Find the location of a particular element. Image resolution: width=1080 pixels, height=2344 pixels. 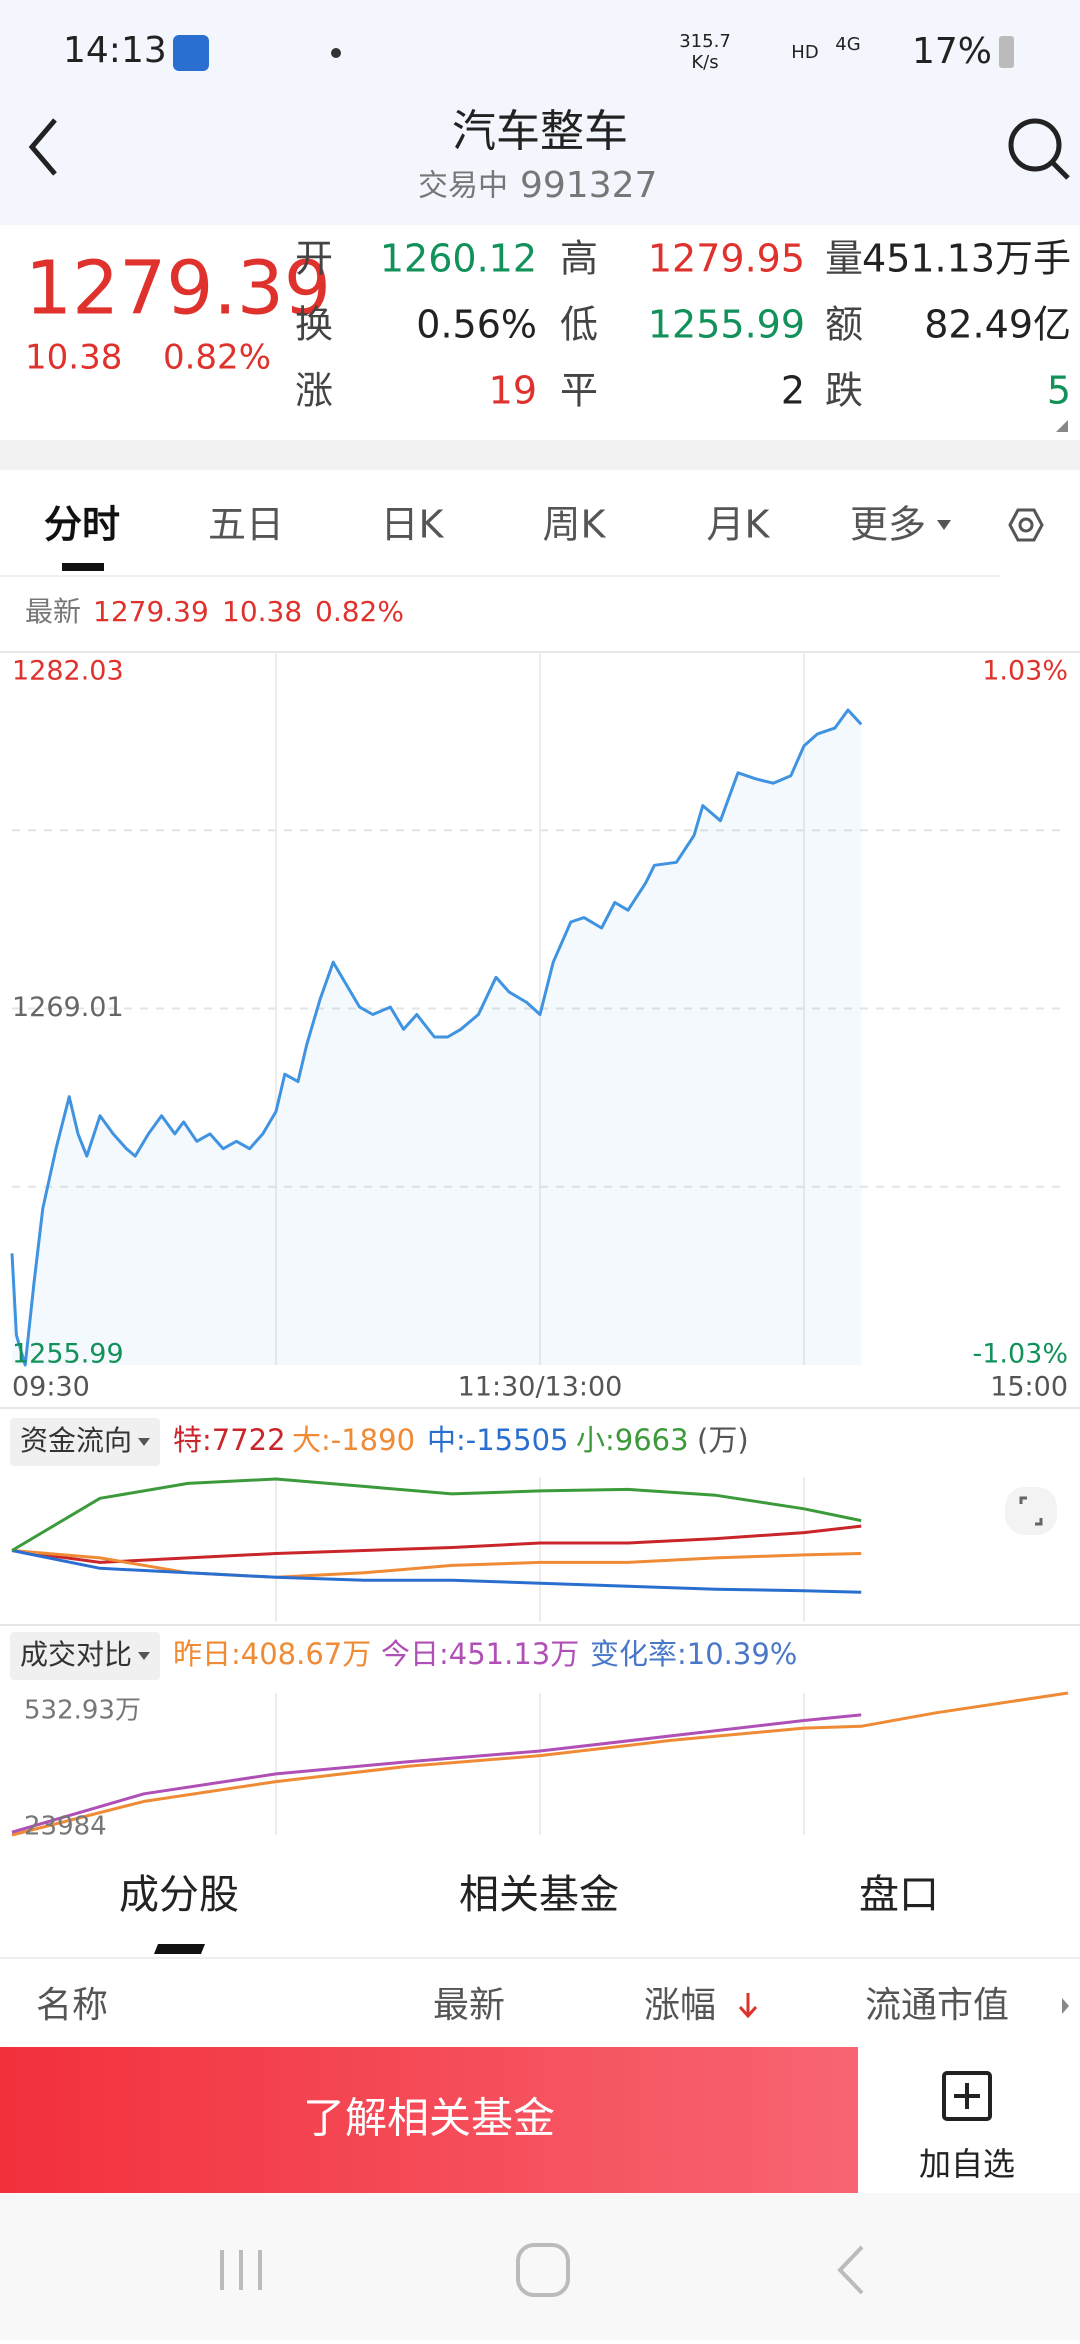

period-tab: 更多 is located at coordinates (888, 525).